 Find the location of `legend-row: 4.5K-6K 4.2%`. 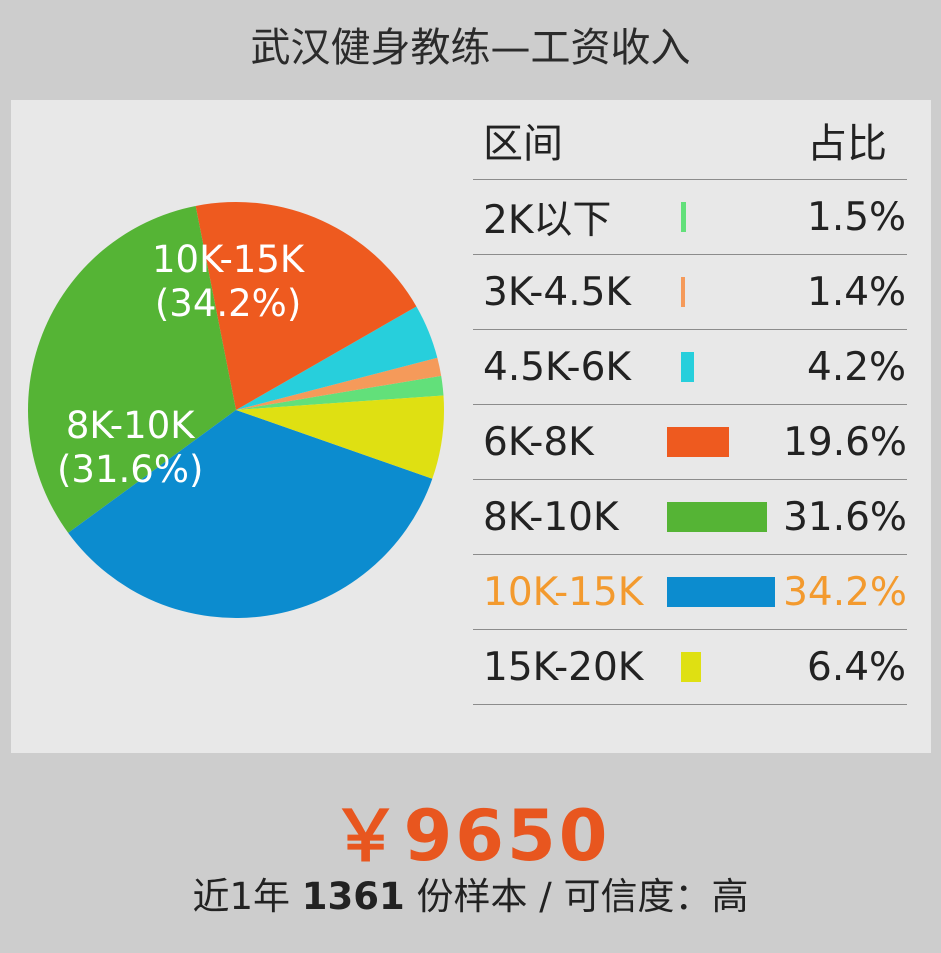

legend-row: 4.5K-6K 4.2% is located at coordinates (690, 367).